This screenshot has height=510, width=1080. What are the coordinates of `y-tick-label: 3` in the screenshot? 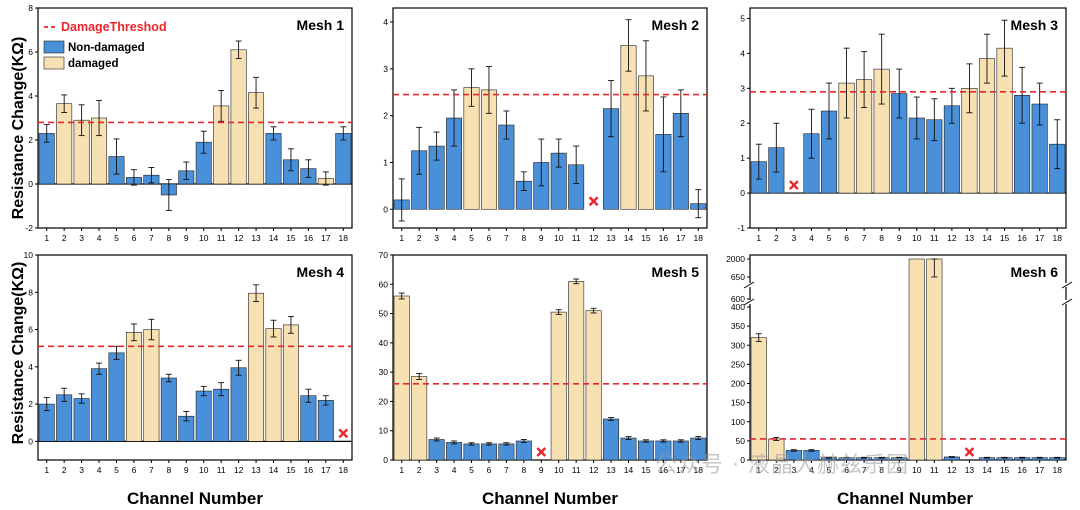 It's located at (385, 69).